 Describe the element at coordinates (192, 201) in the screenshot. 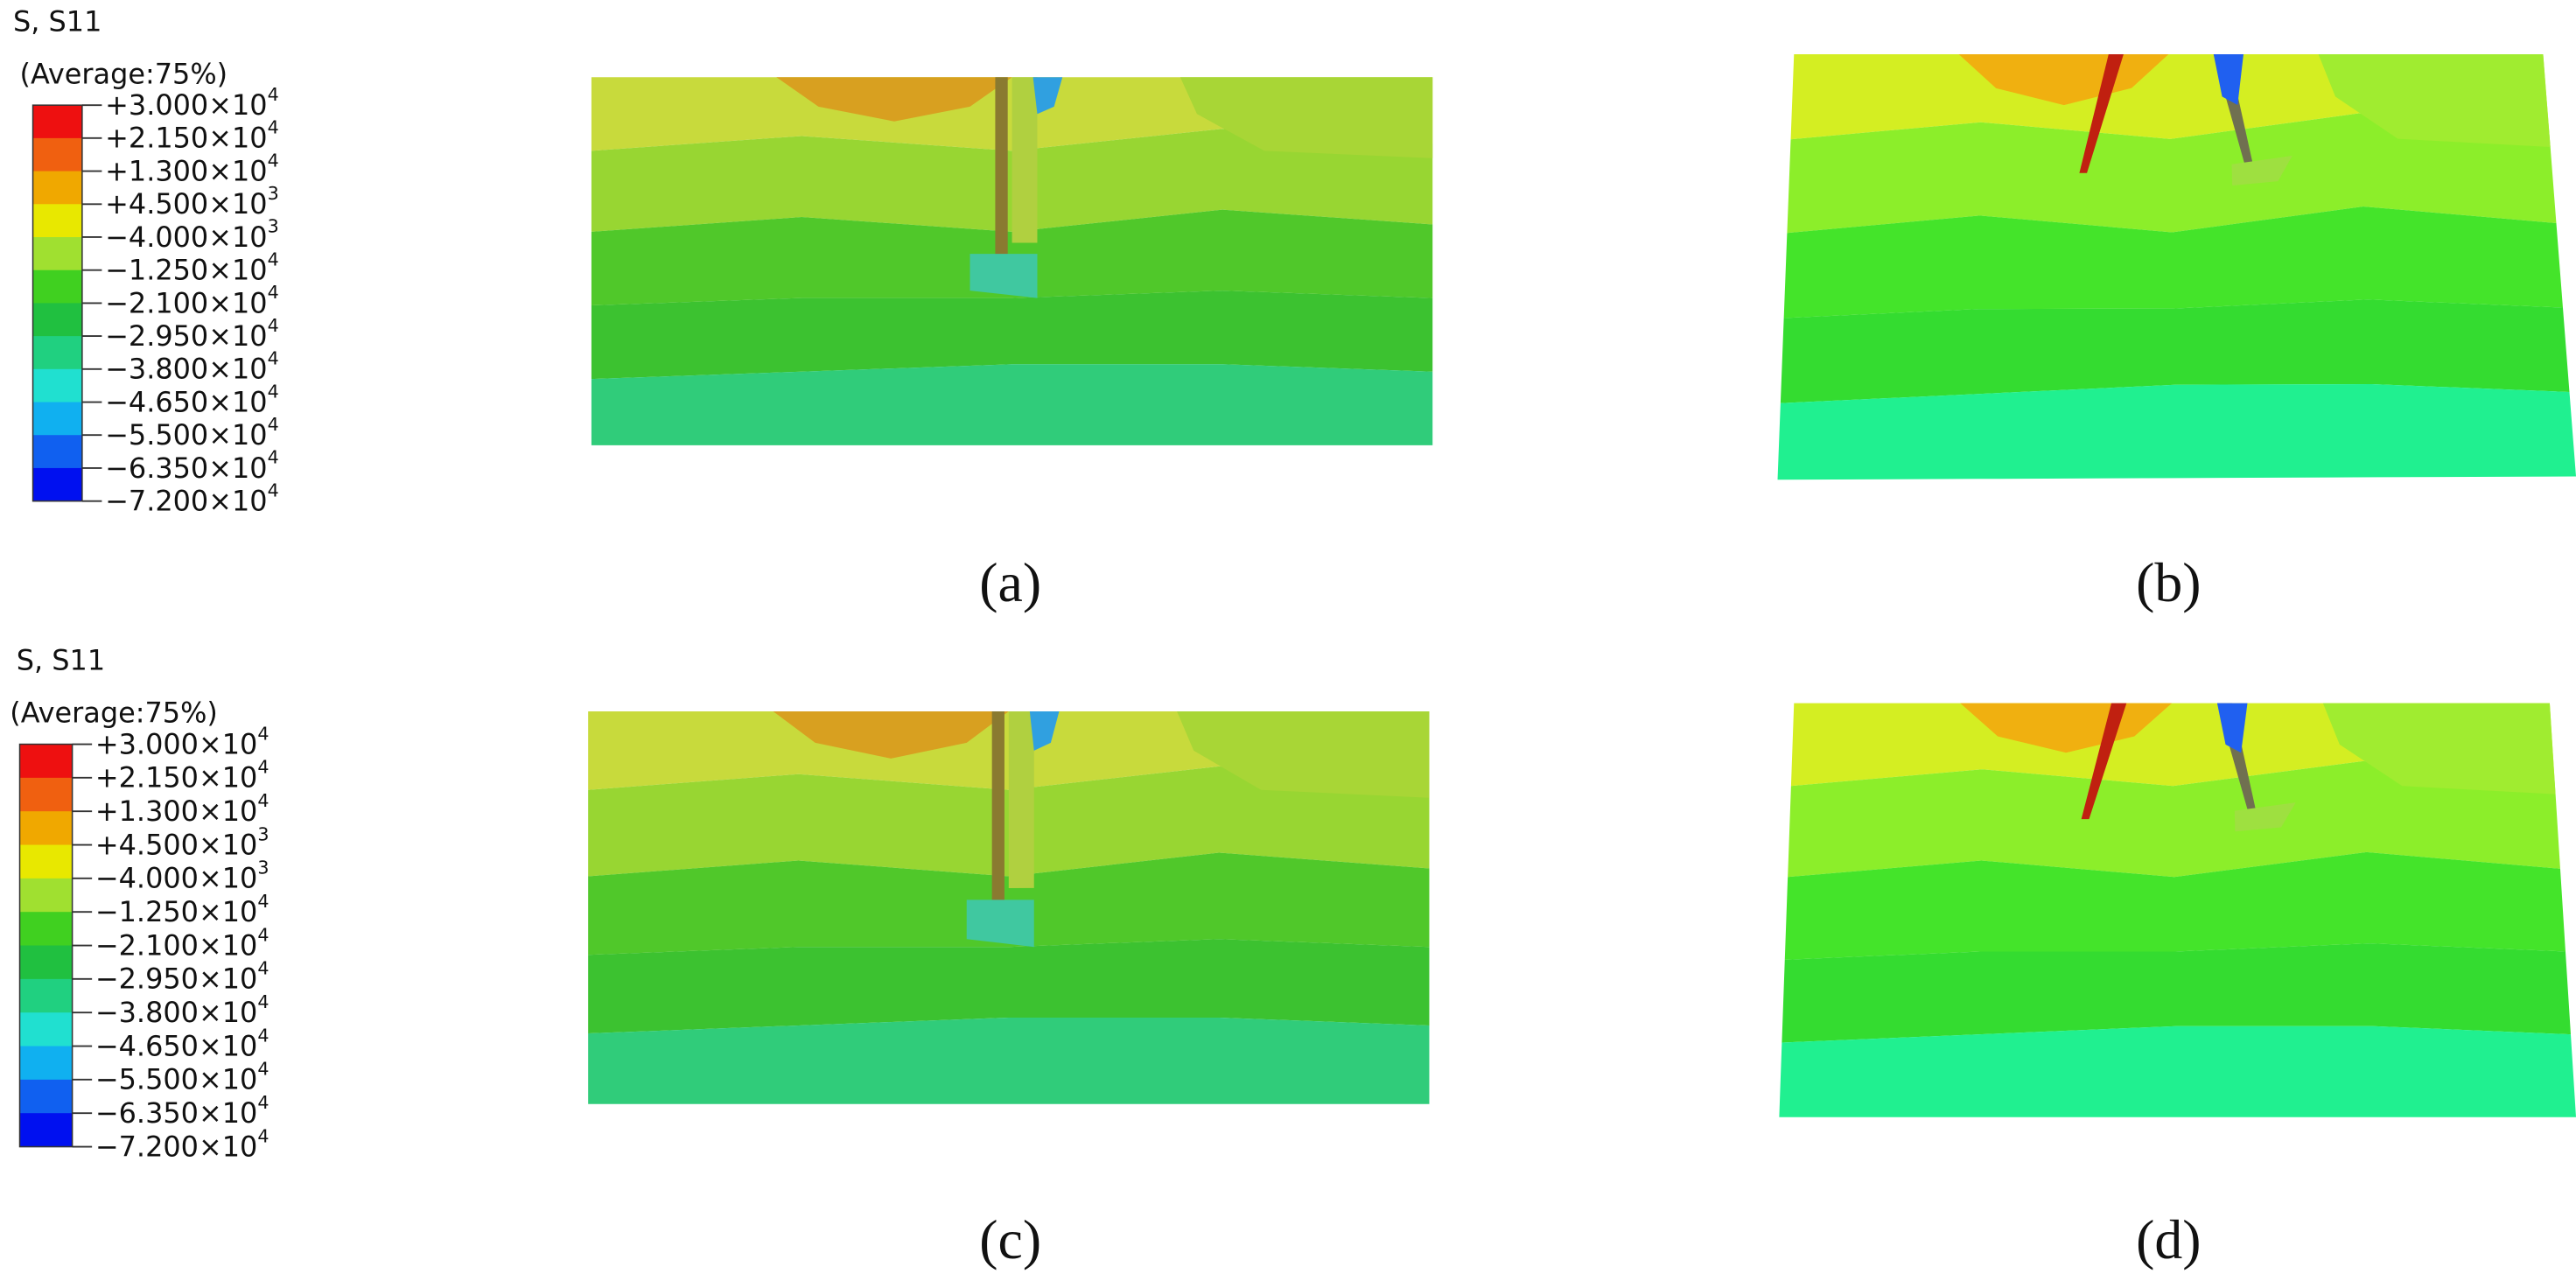

I see `legend-label: +4.500×103` at that location.